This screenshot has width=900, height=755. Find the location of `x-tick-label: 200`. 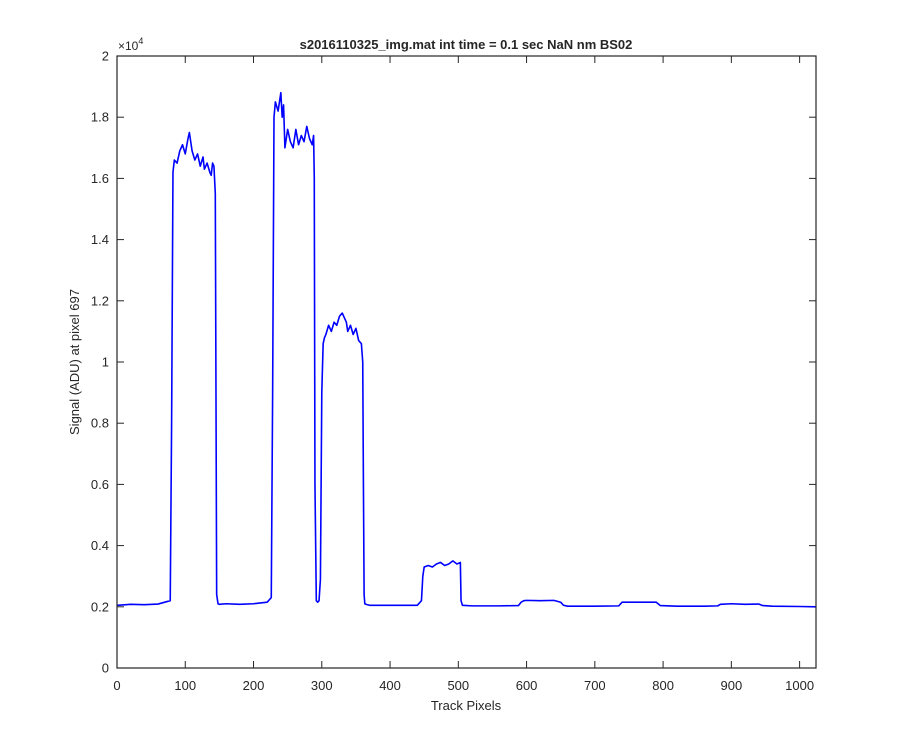

x-tick-label: 200 is located at coordinates (254, 685).